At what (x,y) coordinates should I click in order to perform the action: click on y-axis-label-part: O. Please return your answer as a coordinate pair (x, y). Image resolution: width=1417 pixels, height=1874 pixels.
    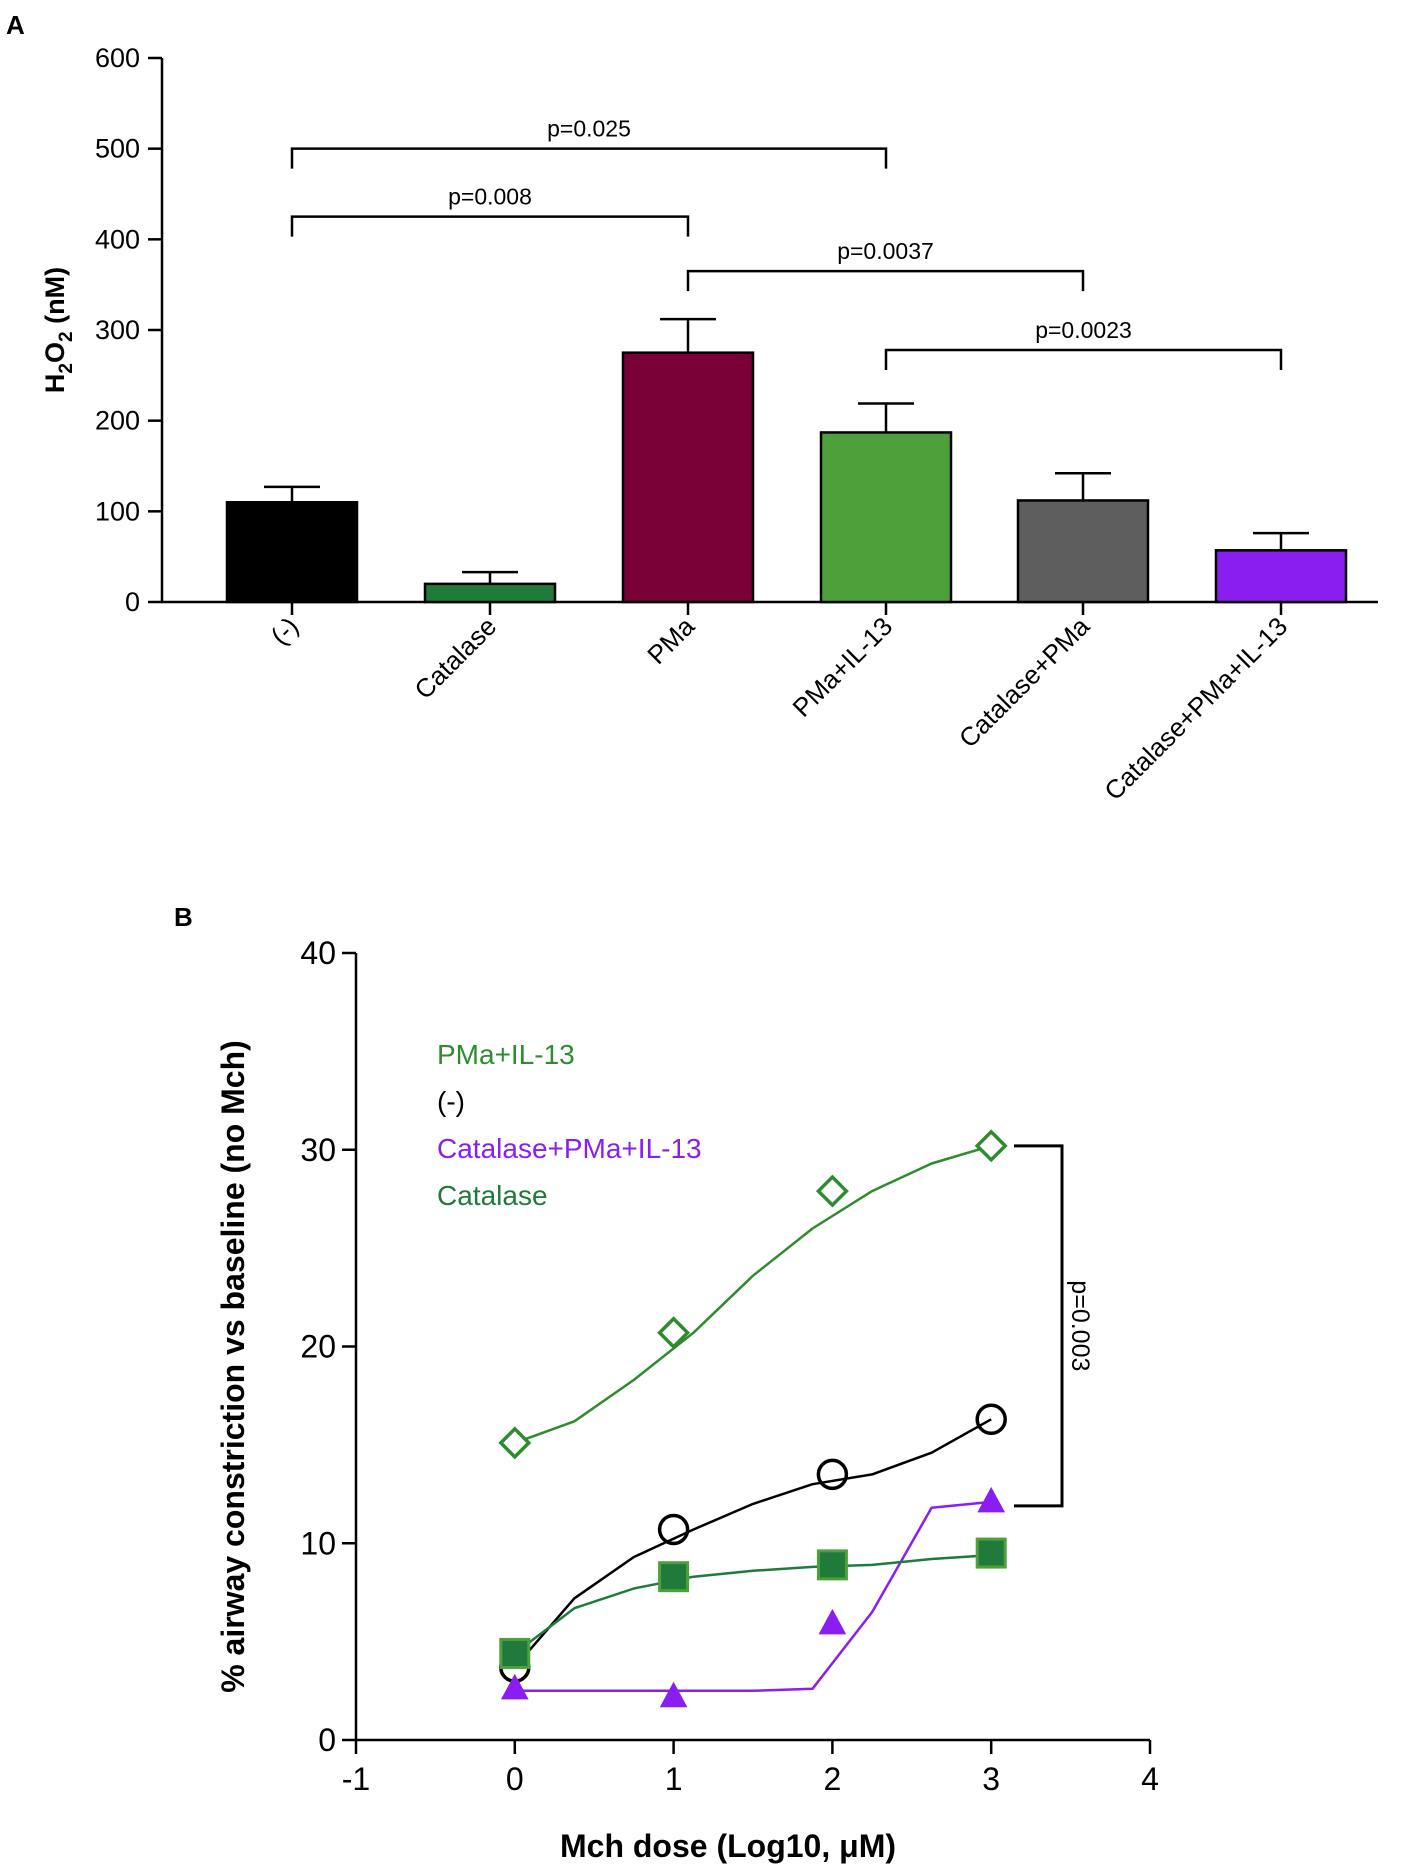
    Looking at the image, I should click on (55, 352).